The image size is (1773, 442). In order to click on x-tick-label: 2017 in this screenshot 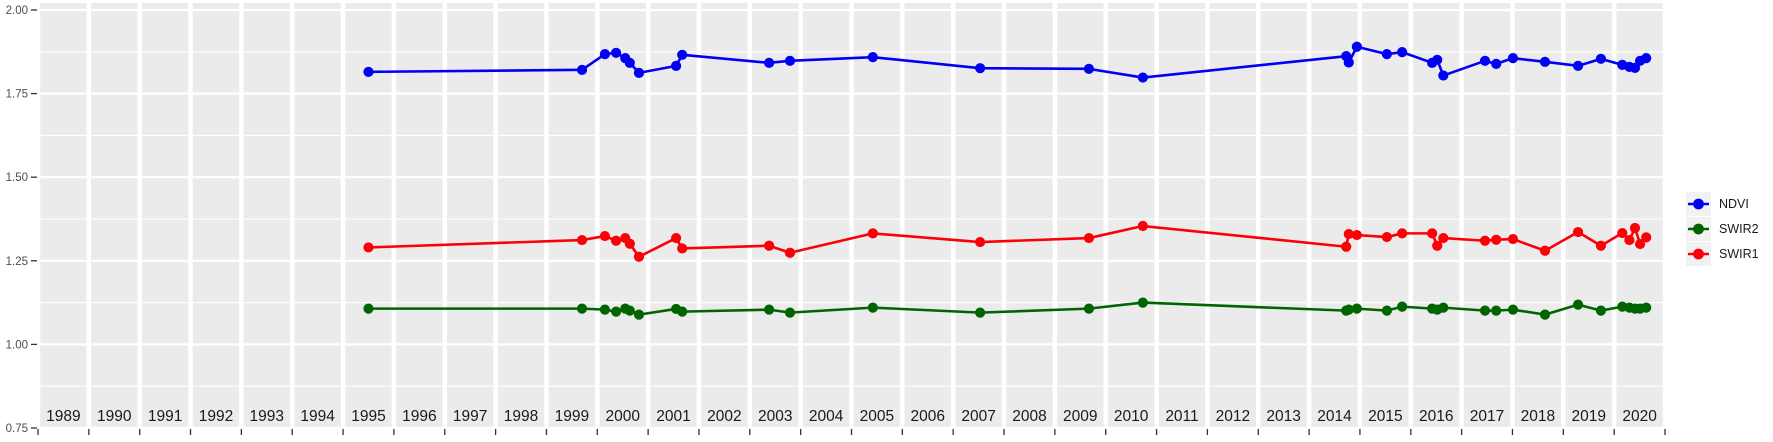, I will do `click(1487, 416)`.